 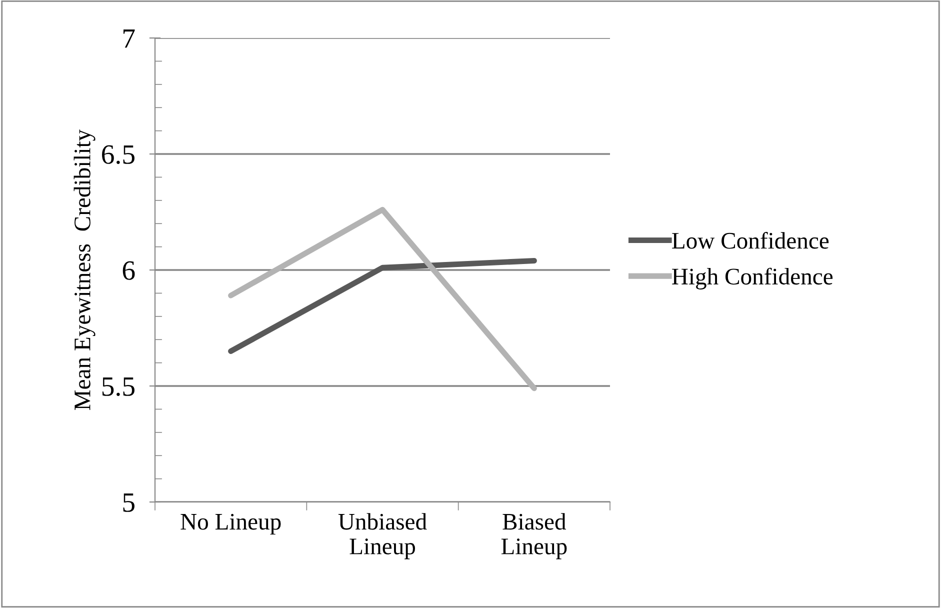 I want to click on y-tick-label: 5.5, so click(x=118, y=386).